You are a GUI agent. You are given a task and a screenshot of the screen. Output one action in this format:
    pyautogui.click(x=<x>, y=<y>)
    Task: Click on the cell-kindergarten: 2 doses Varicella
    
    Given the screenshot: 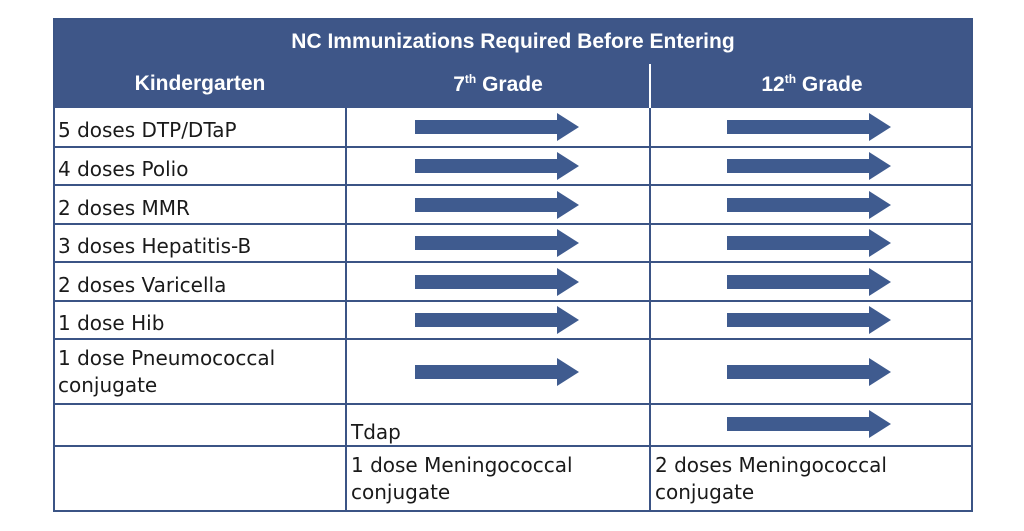 What is the action you would take?
    pyautogui.click(x=142, y=285)
    